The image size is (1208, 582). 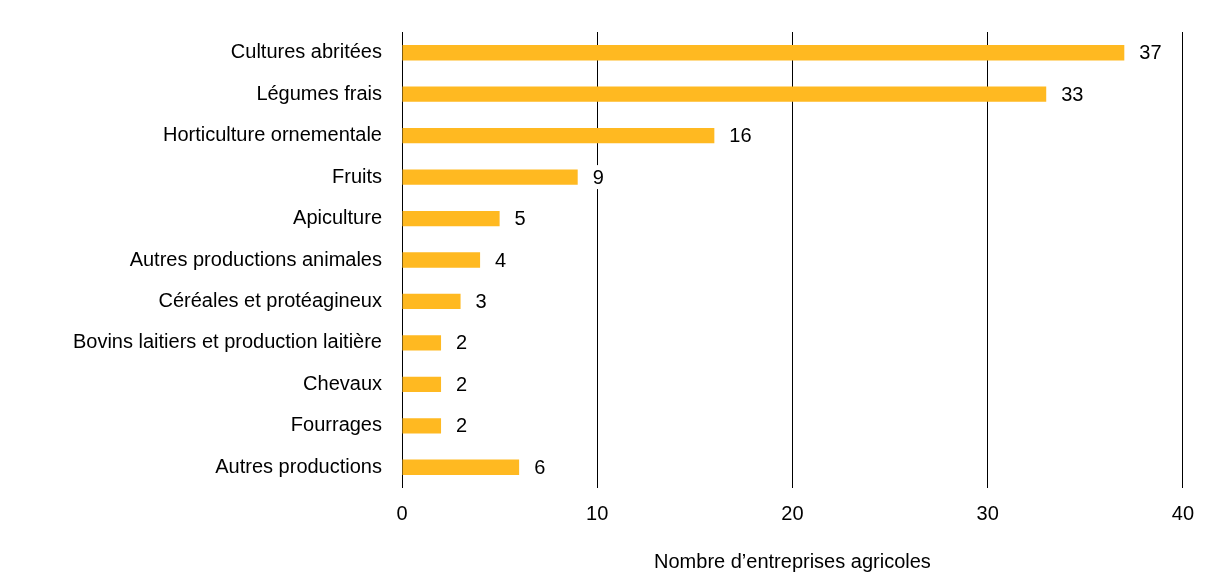 What do you see at coordinates (540, 466) in the screenshot?
I see `data-label: 6` at bounding box center [540, 466].